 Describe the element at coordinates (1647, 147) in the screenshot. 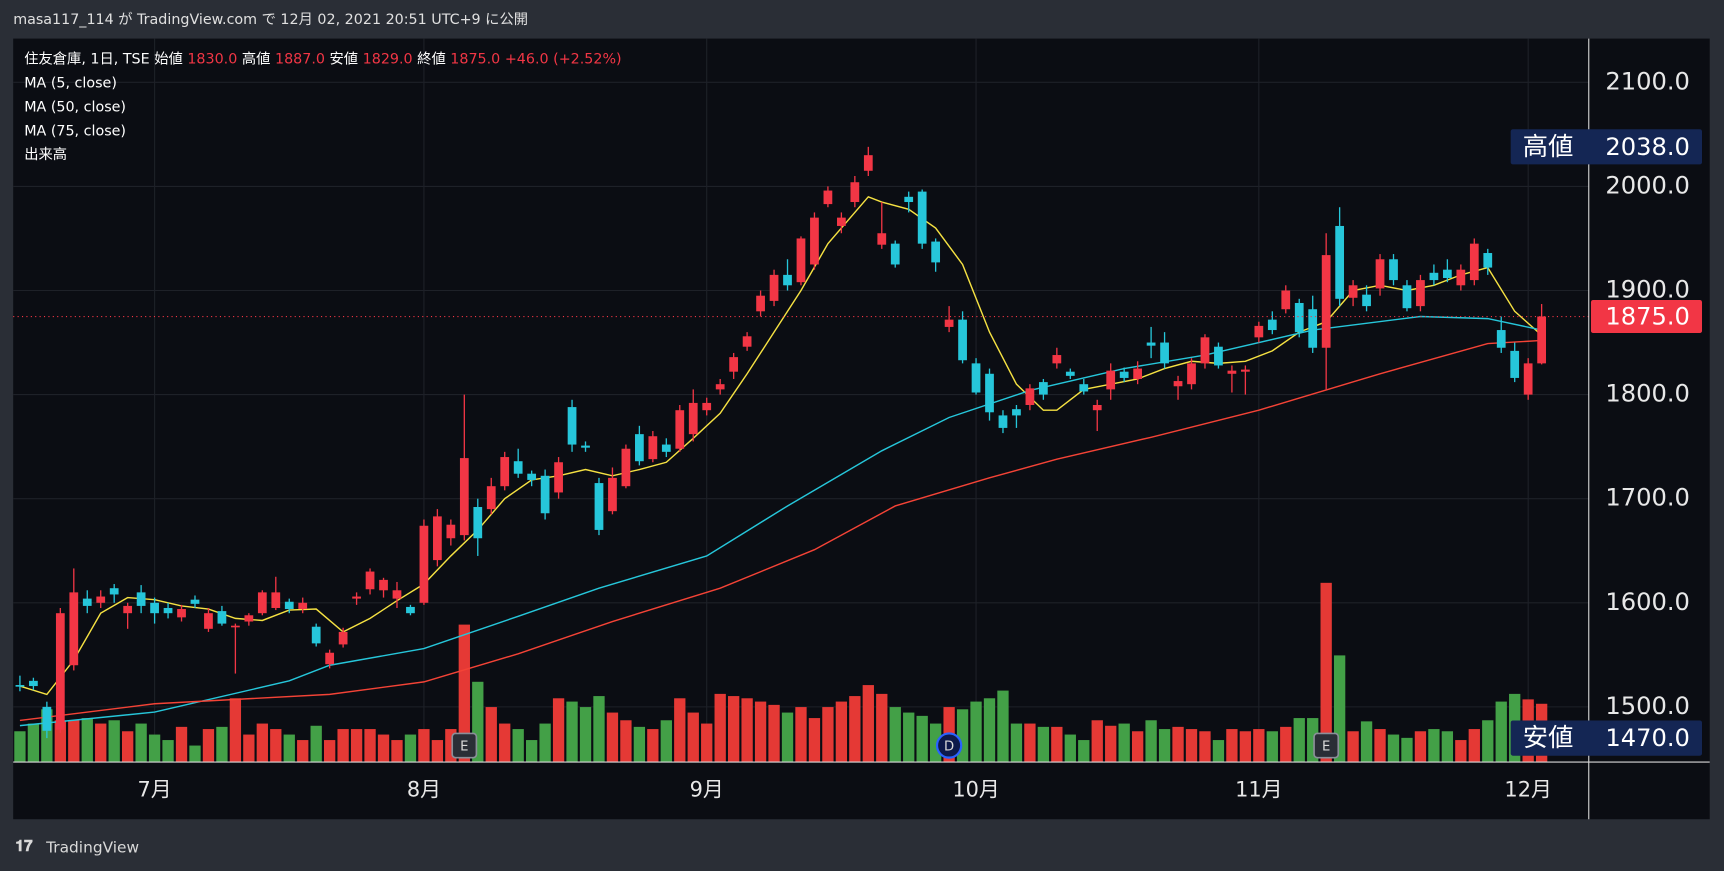

I see `price-badge-value: 2038.0` at that location.